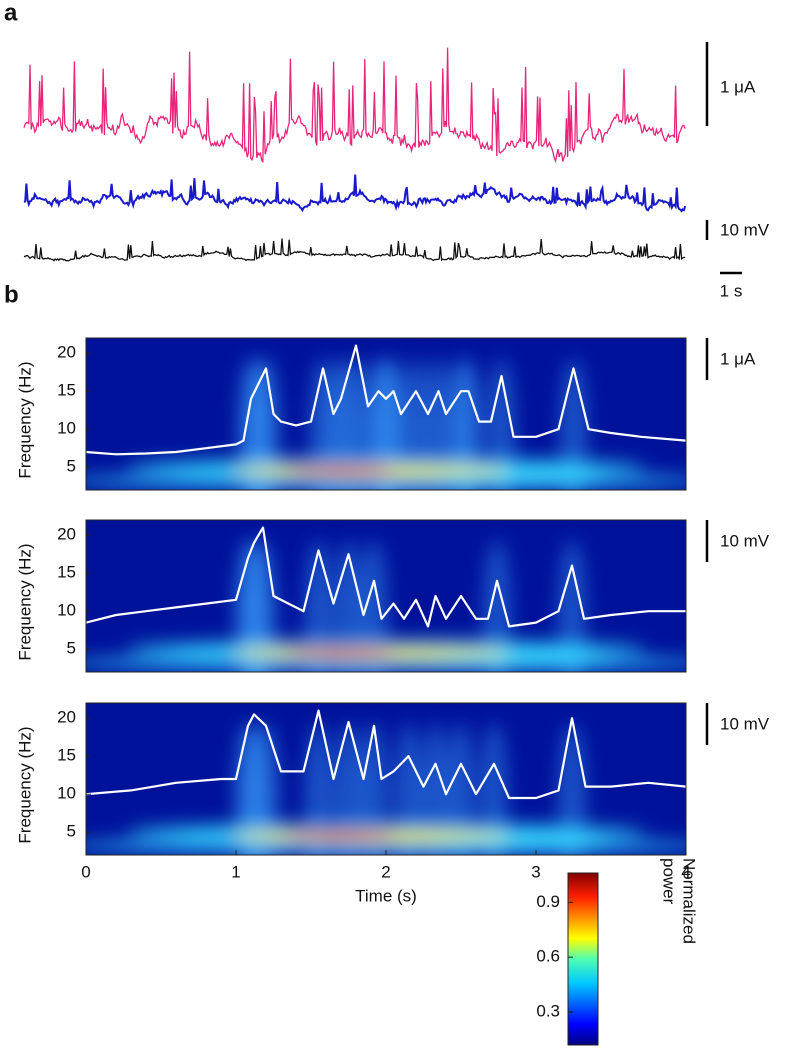 This screenshot has width=788, height=1050. Describe the element at coordinates (85, 871) in the screenshot. I see `x-tick-label: 0` at that location.